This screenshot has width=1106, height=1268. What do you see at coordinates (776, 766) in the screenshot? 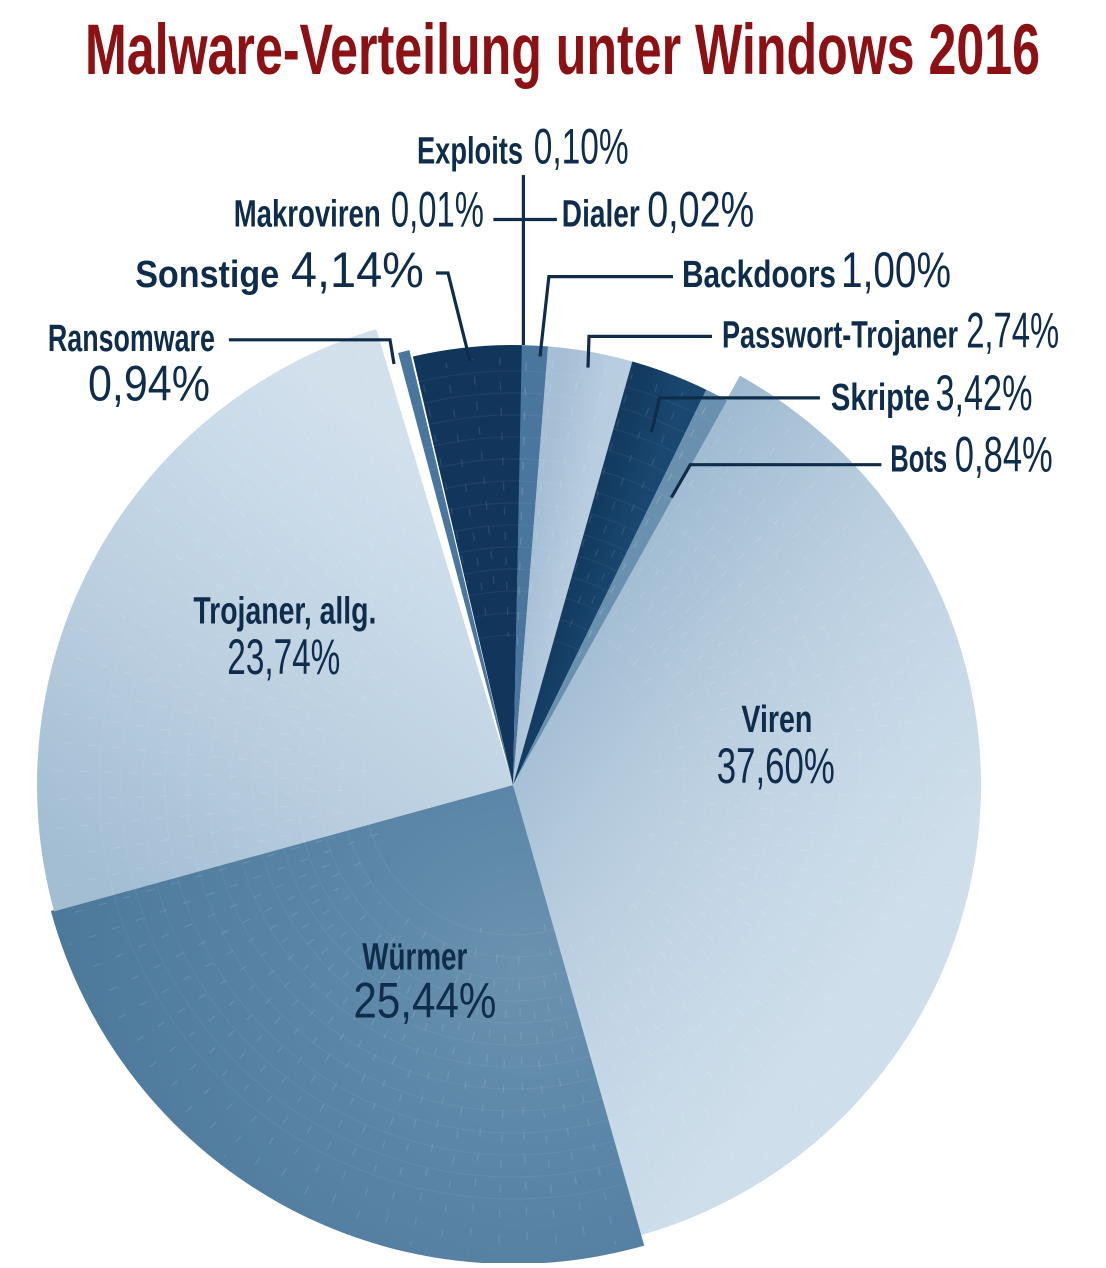
I see `svg-text: 37,60%` at bounding box center [776, 766].